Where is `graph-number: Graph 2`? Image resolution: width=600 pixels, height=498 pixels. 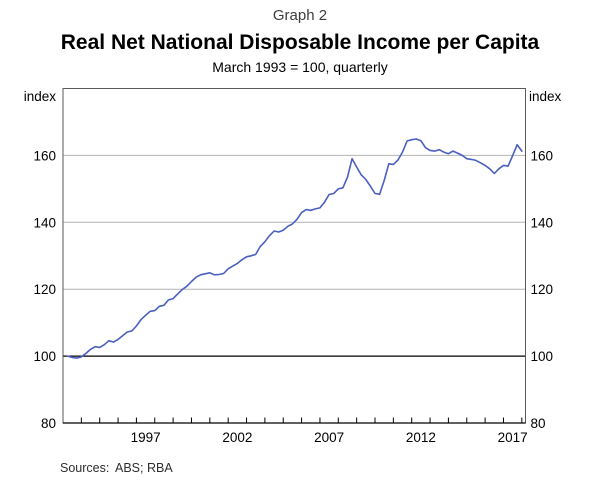
graph-number: Graph 2 is located at coordinates (300, 15).